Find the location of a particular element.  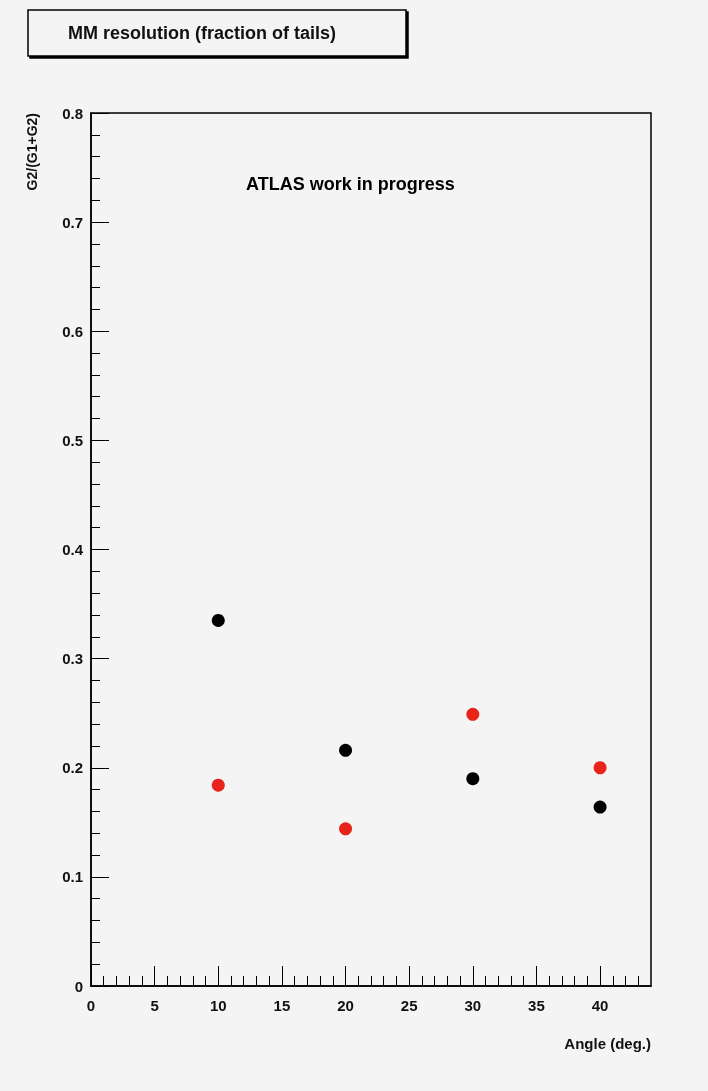

x-tick-label: 10 is located at coordinates (218, 1005).